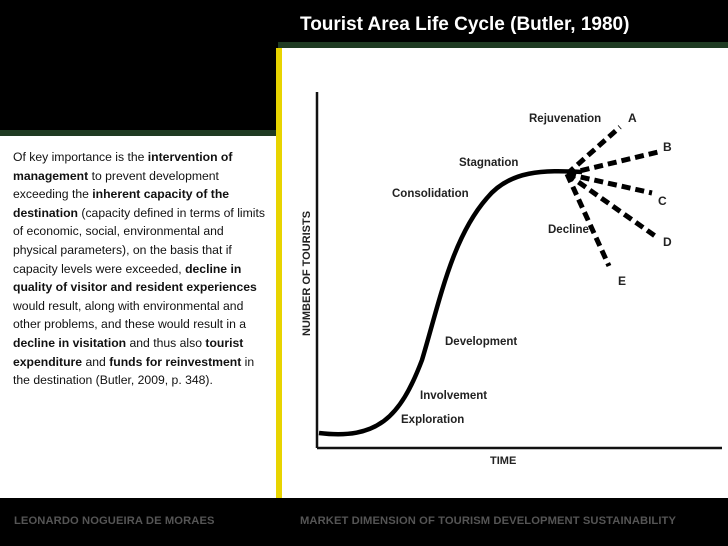  Describe the element at coordinates (481, 342) in the screenshot. I see `stage-development: Development` at that location.